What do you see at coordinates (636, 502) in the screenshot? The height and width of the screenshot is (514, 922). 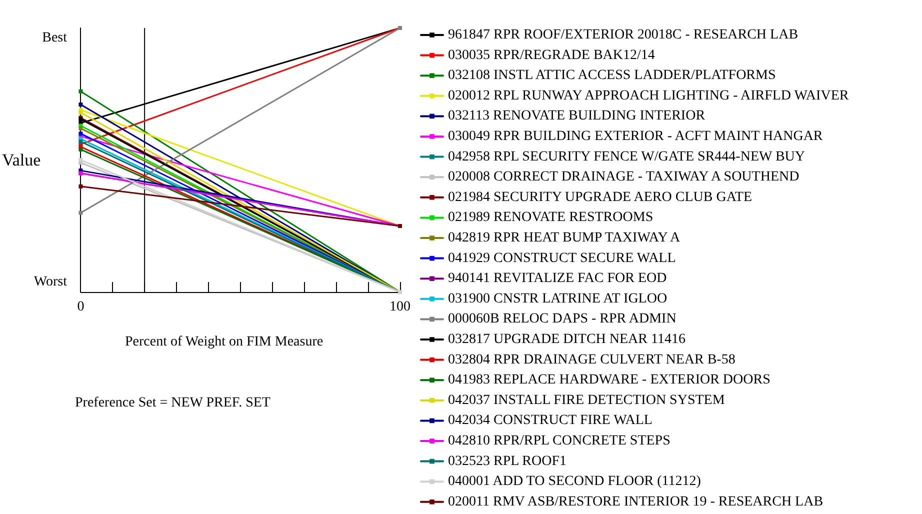 I see `legend-label: 020011 RMV ASB/RESTORE INTERIOR 19 - RESEARCH LAB` at bounding box center [636, 502].